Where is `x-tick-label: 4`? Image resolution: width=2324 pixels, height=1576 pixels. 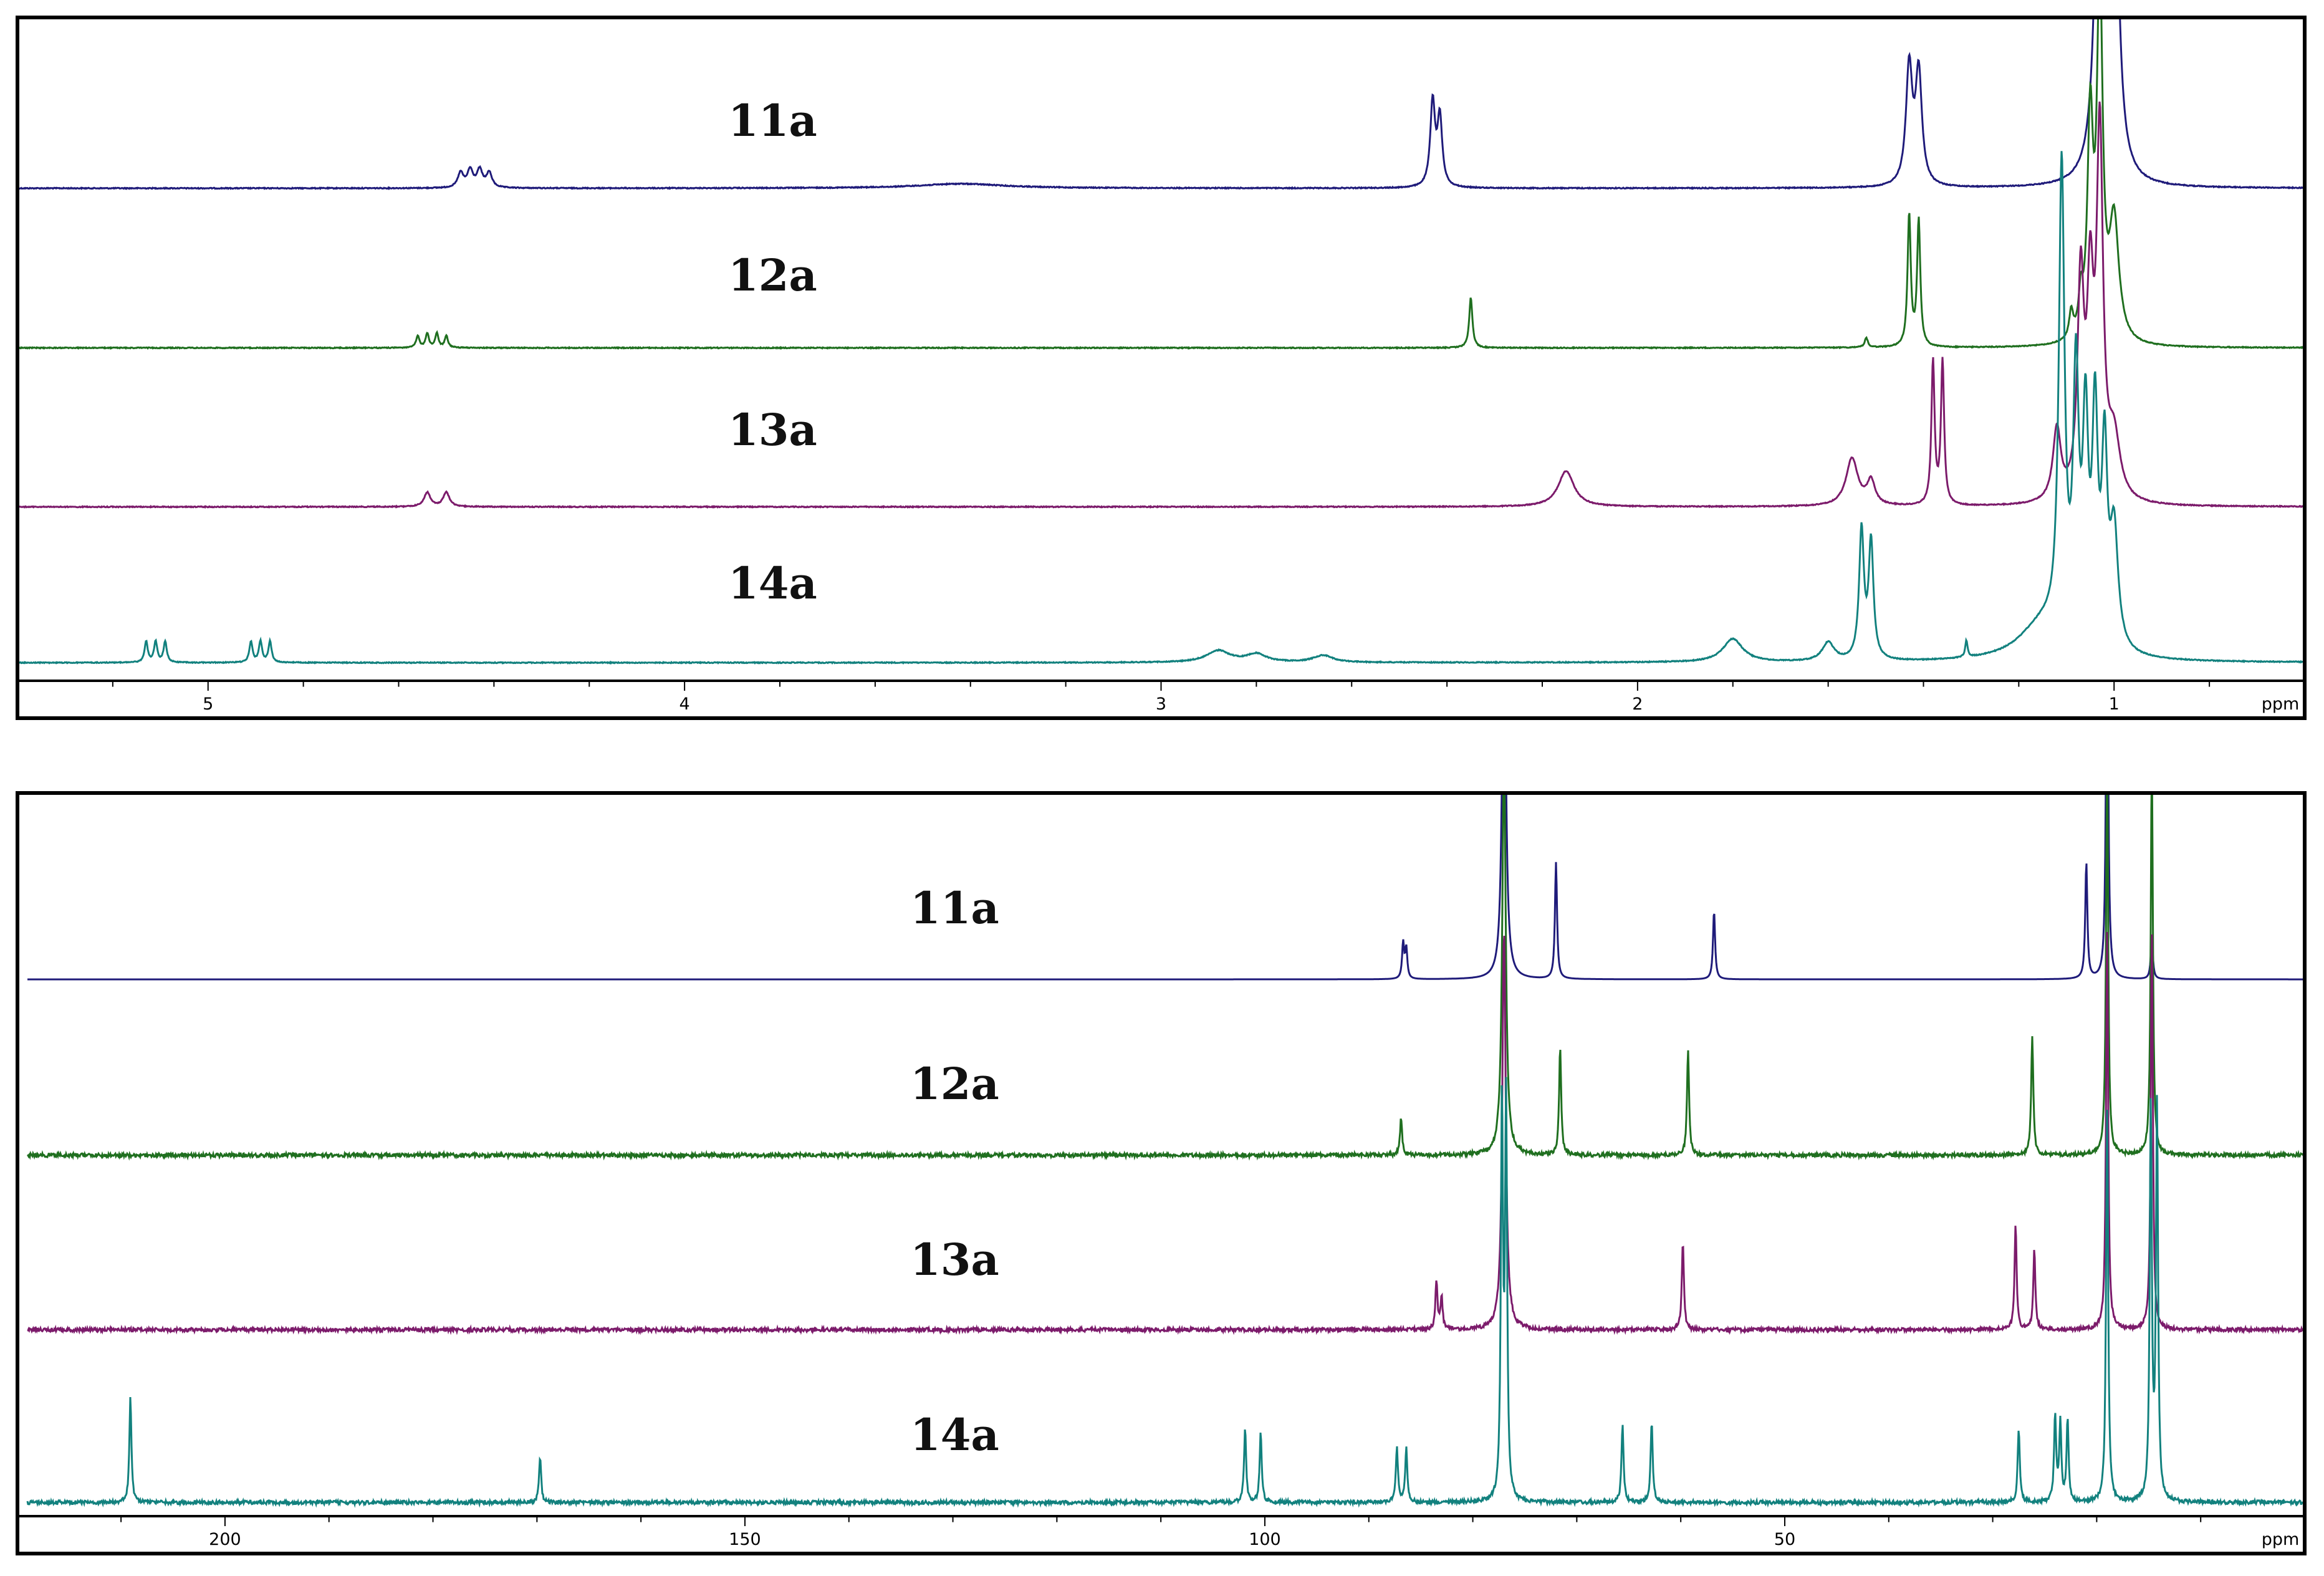 x-tick-label: 4 is located at coordinates (684, 704).